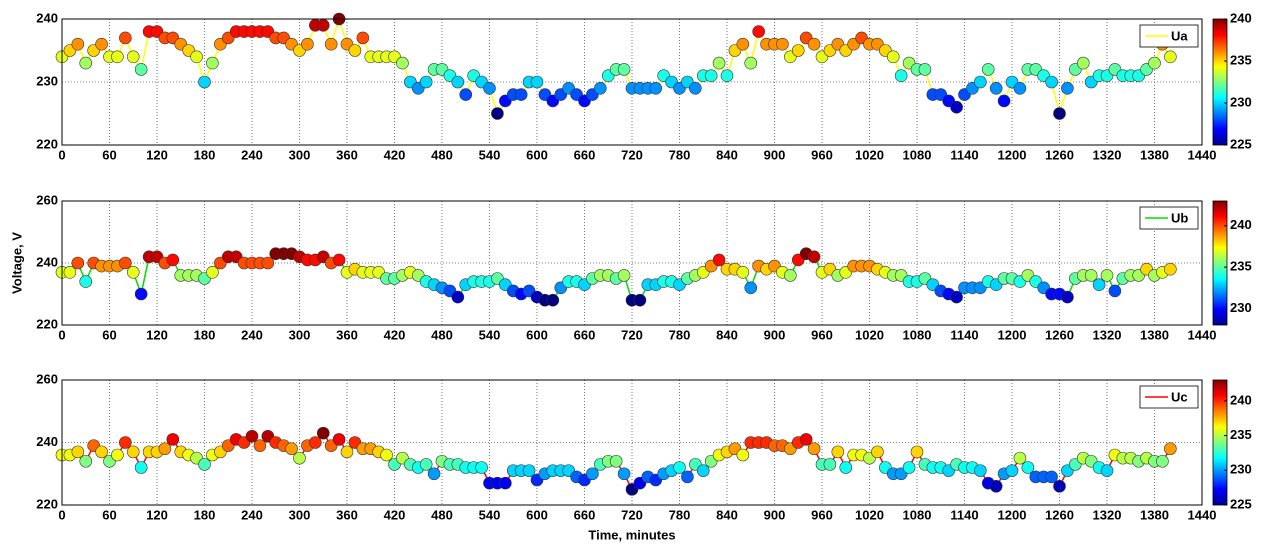 The width and height of the screenshot is (1266, 546). What do you see at coordinates (47, 143) in the screenshot?
I see `y-tick-label: 220` at bounding box center [47, 143].